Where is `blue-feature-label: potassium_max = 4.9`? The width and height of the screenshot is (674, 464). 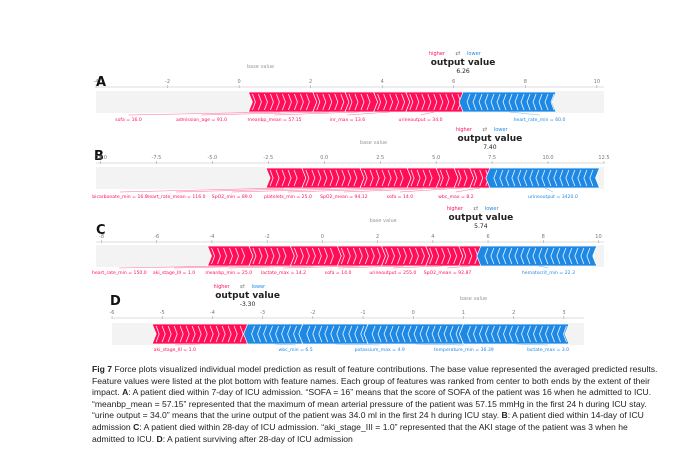
blue-feature-label: potassium_max = 4.9 is located at coordinates (380, 350).